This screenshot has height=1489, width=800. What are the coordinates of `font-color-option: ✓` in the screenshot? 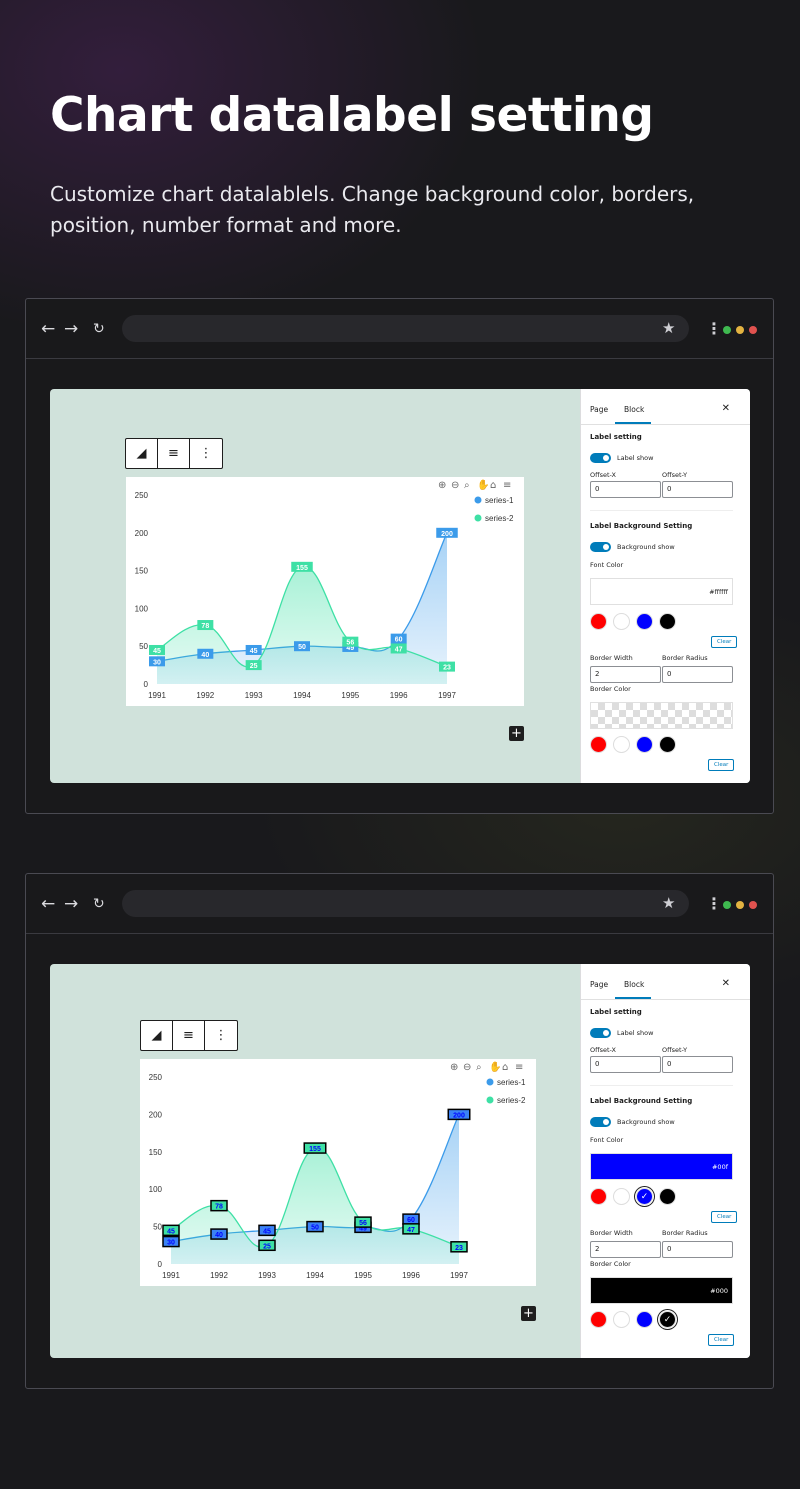 It's located at (644, 1196).